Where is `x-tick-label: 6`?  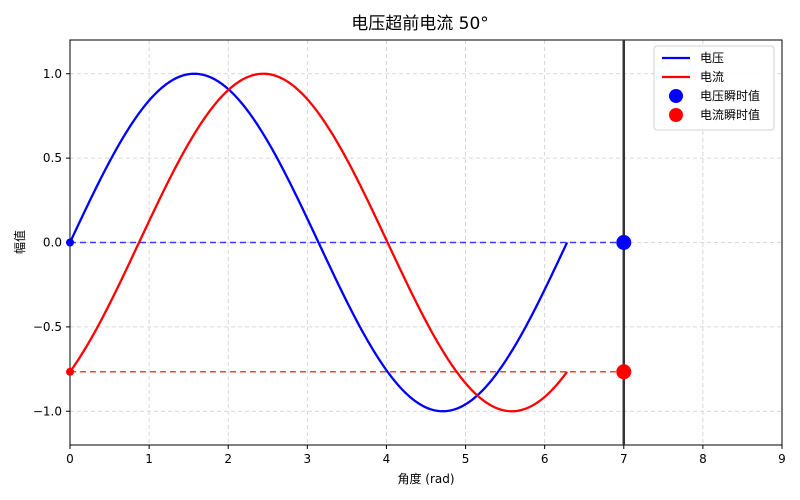 x-tick-label: 6 is located at coordinates (545, 459).